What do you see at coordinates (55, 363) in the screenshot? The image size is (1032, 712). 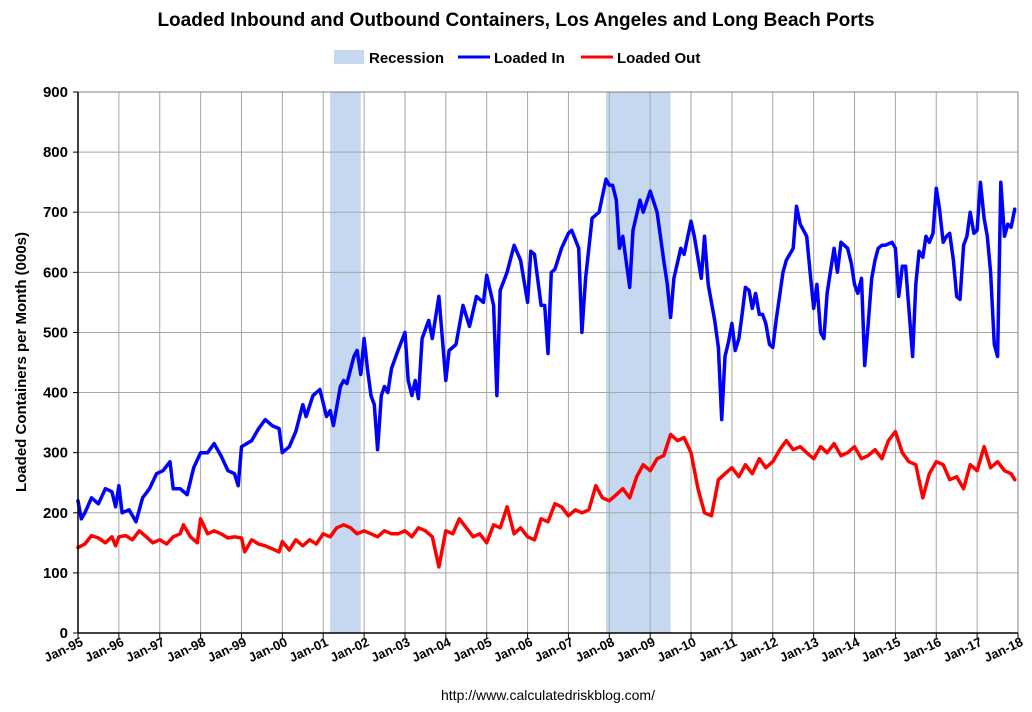 I see `y-tick-labels: 0 100 200 300 400 500 600 700 800 900` at bounding box center [55, 363].